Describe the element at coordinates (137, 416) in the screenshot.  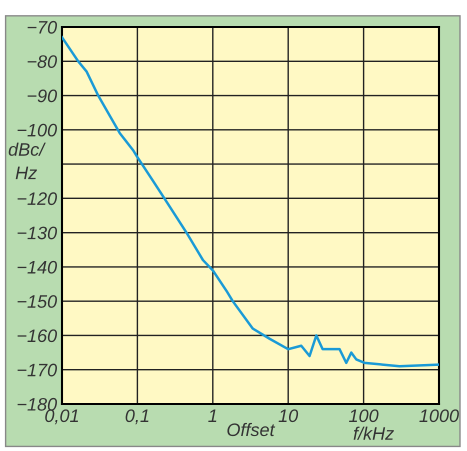
I see `x-tick-label: 0,1` at that location.